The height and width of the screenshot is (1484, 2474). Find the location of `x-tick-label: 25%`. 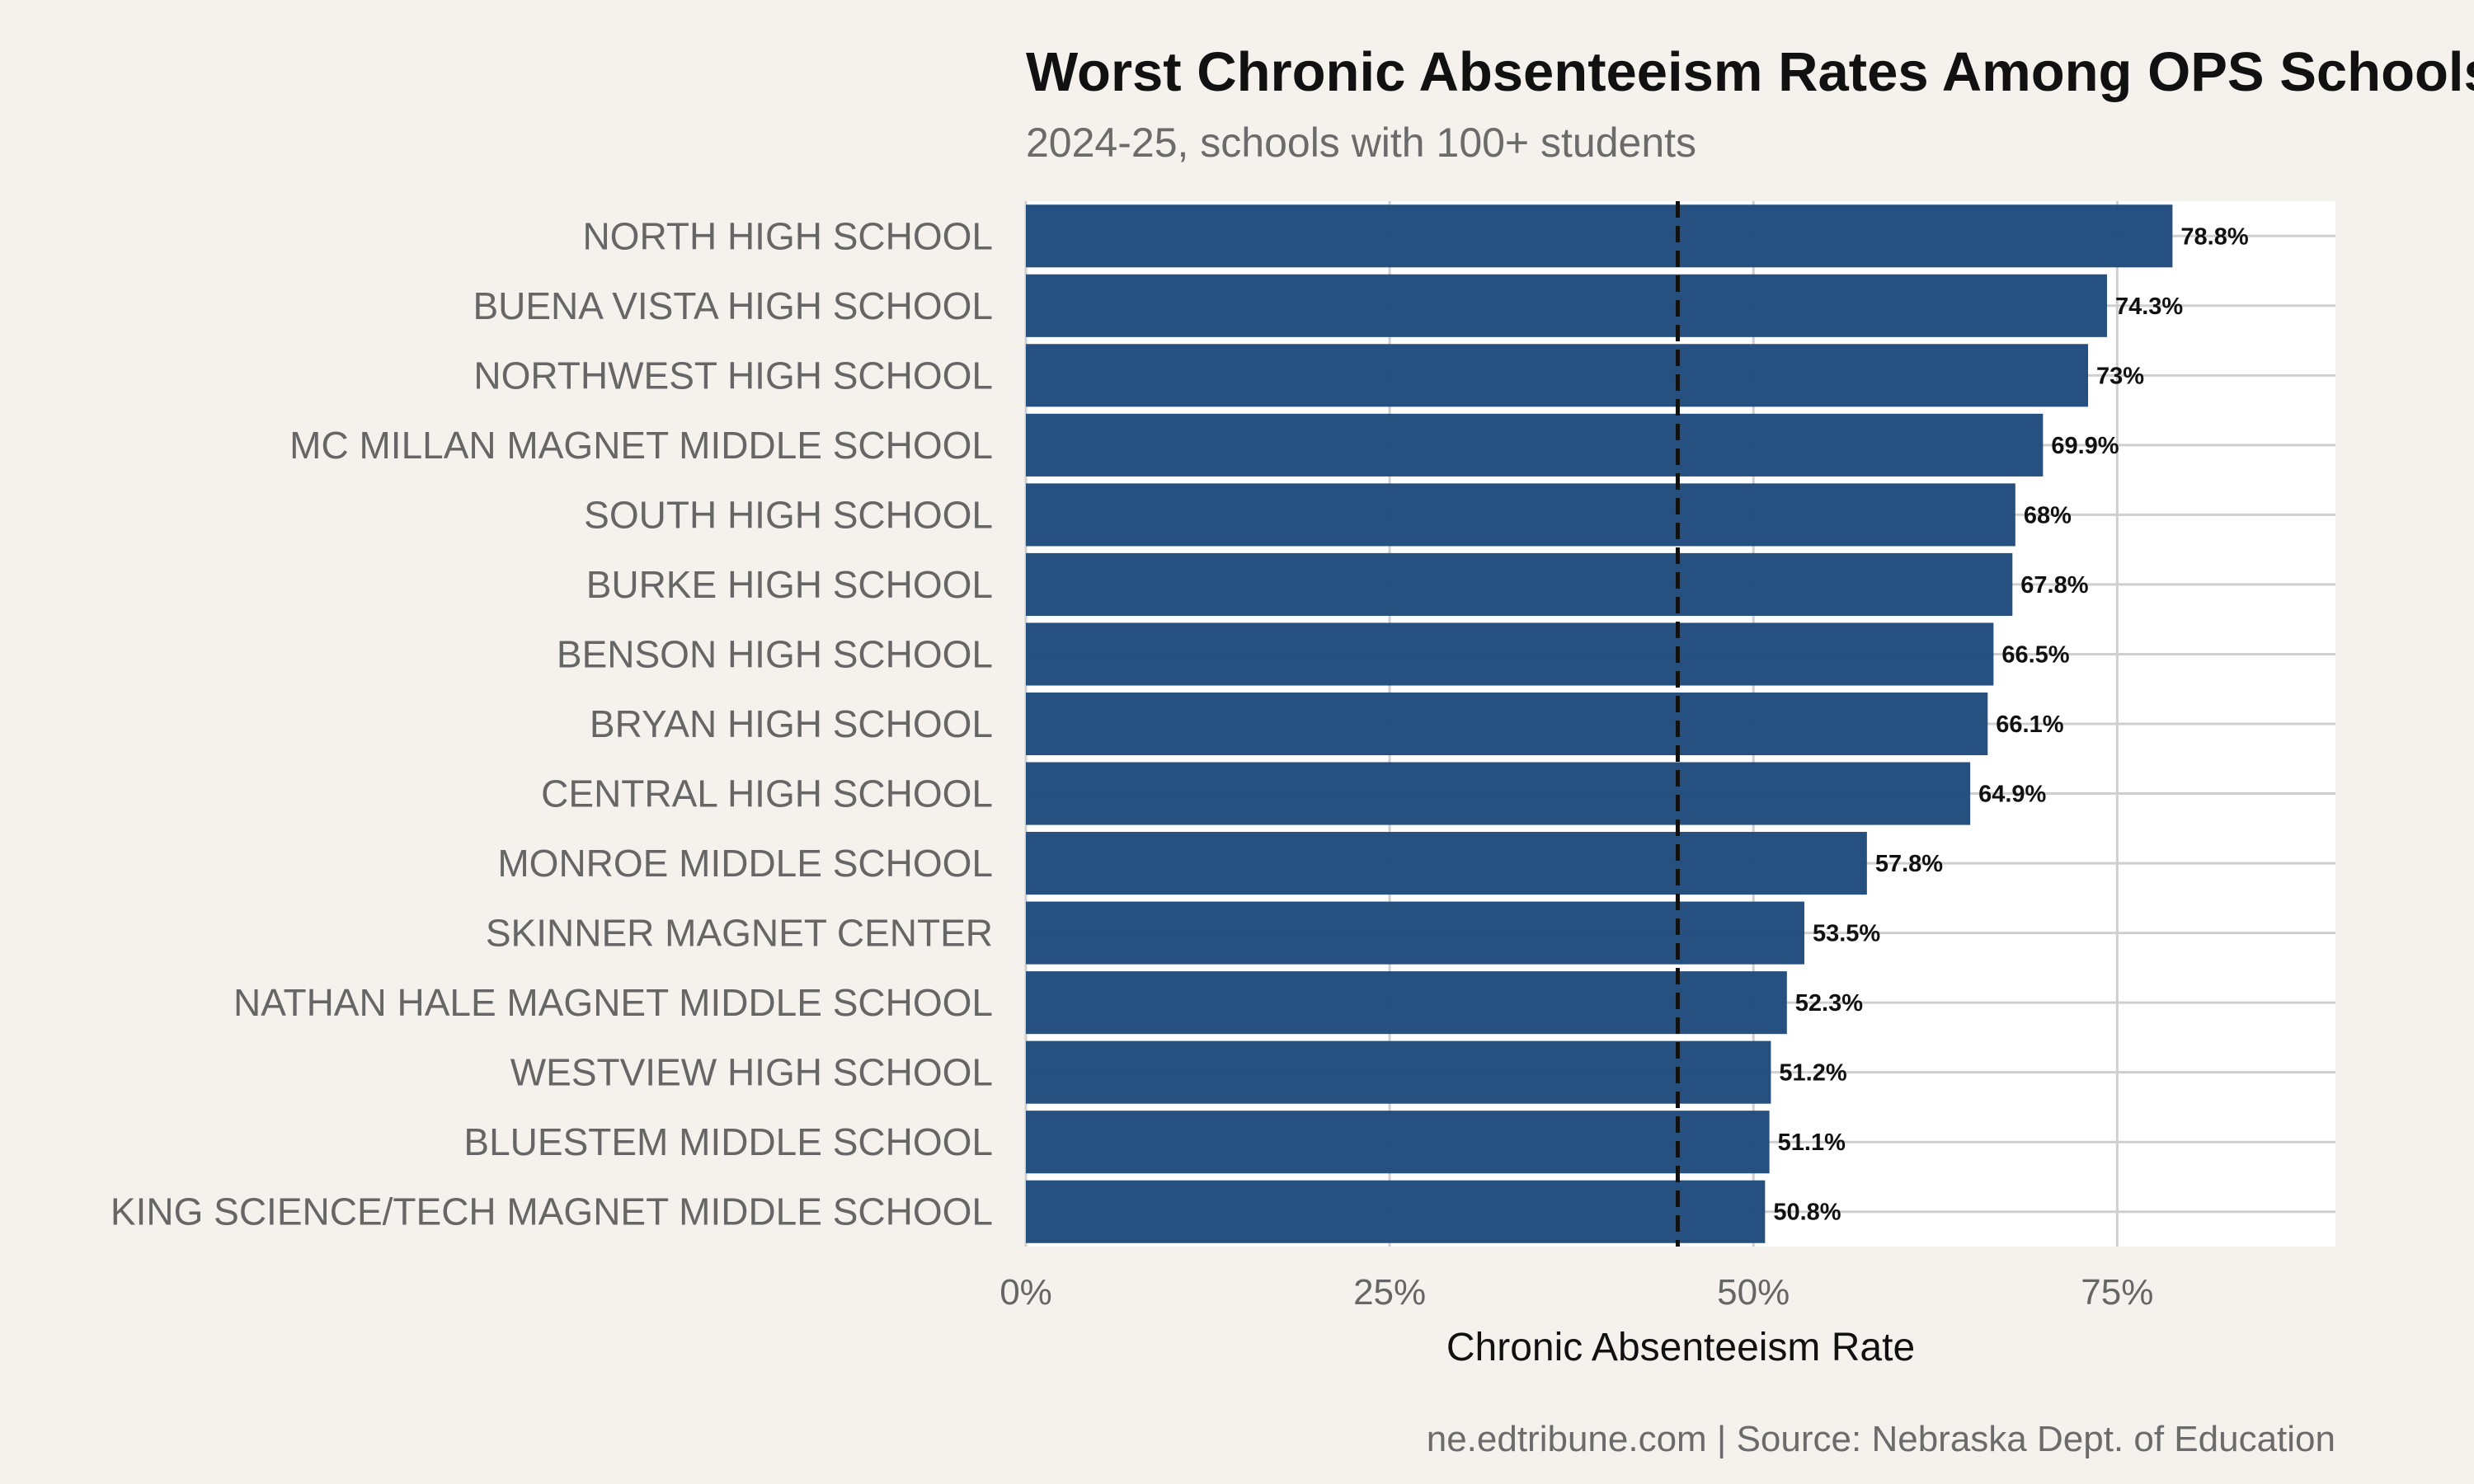

x-tick-label: 25% is located at coordinates (1389, 1292).